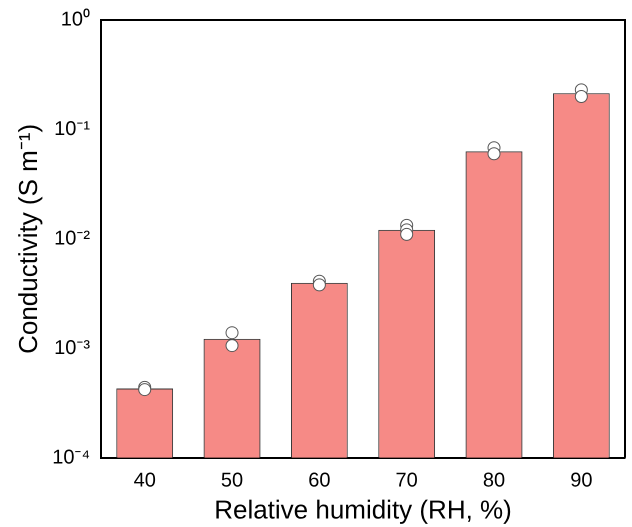 The height and width of the screenshot is (527, 632). Describe the element at coordinates (407, 480) in the screenshot. I see `x-tick-label: 70` at that location.